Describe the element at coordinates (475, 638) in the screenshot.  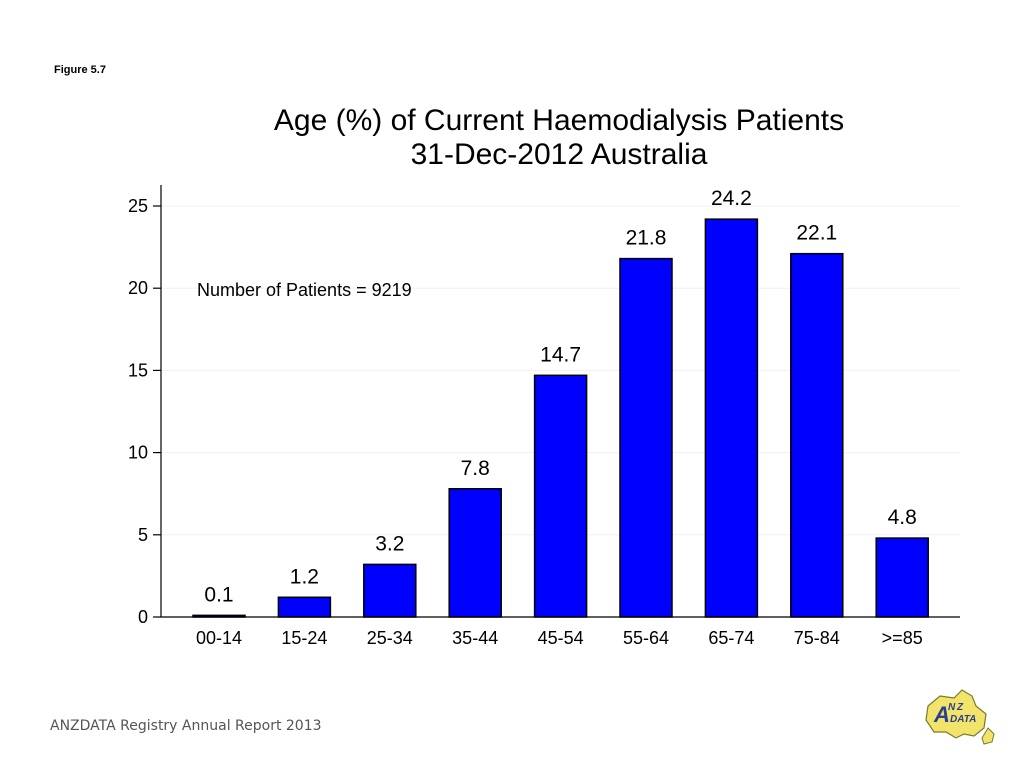
I see `x-category-label: 35-44` at that location.